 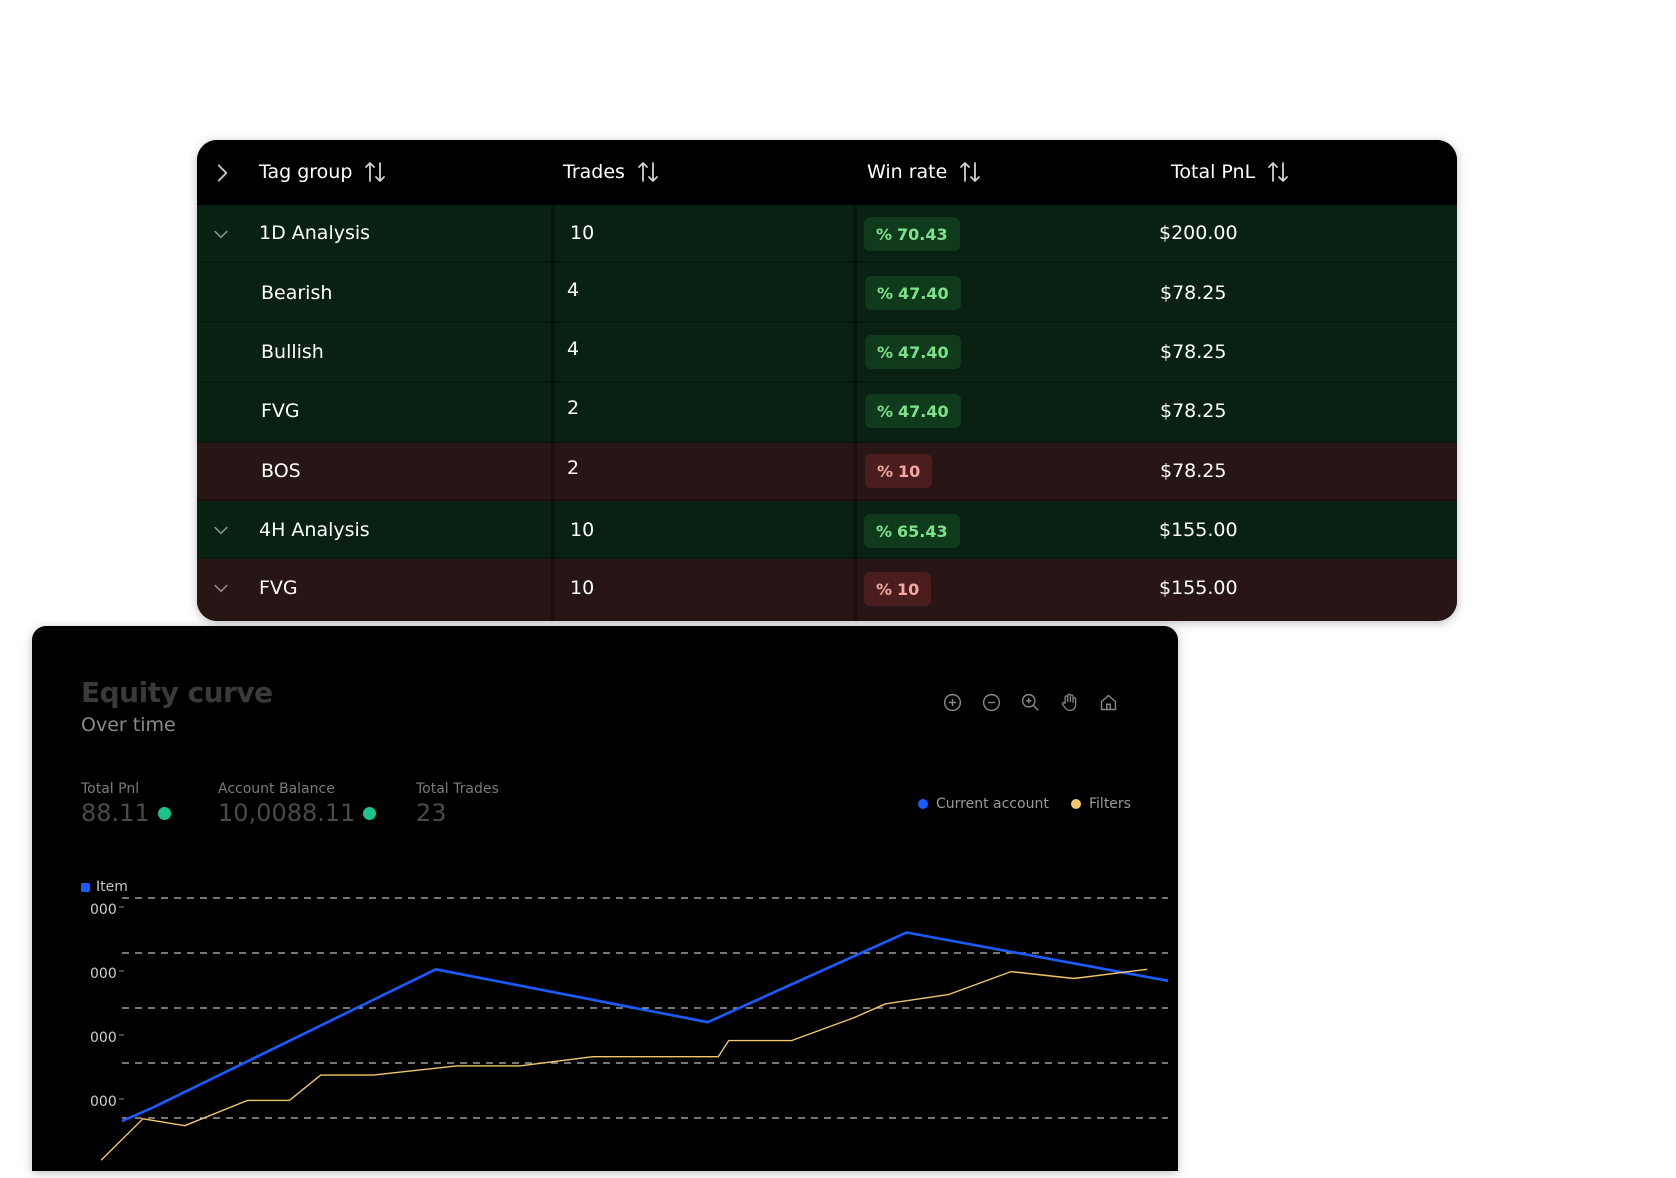 I want to click on stat-account-balance: Account Balance 10,0088.11, so click(x=297, y=804).